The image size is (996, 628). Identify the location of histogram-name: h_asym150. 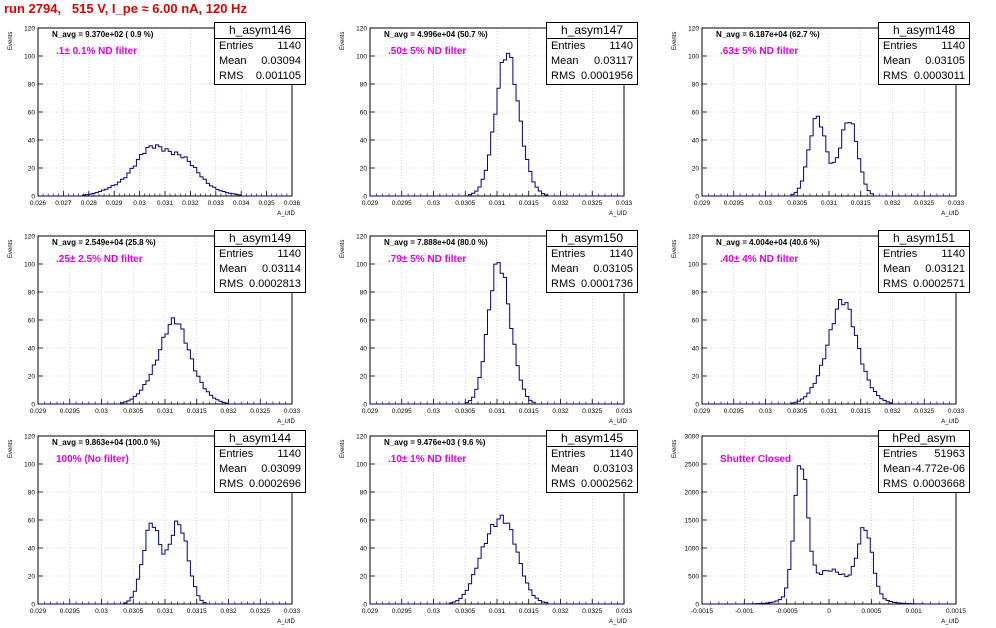
(592, 239).